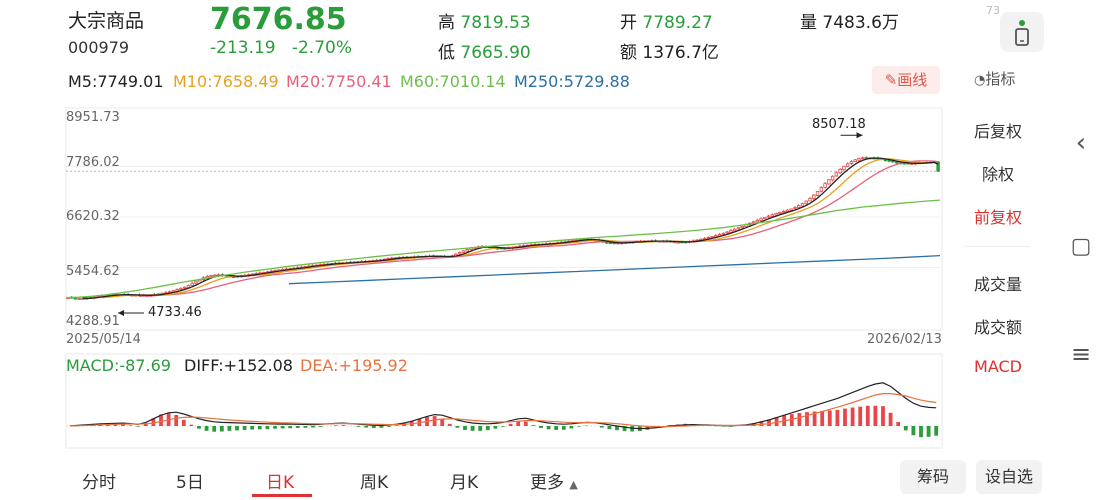 The height and width of the screenshot is (500, 1111). What do you see at coordinates (980, 80) in the screenshot?
I see `gauge-icon: ◔` at bounding box center [980, 80].